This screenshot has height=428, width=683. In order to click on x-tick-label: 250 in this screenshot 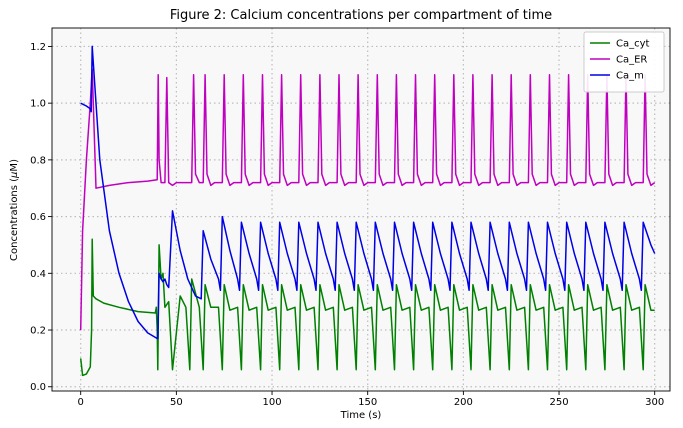, I will do `click(558, 402)`.